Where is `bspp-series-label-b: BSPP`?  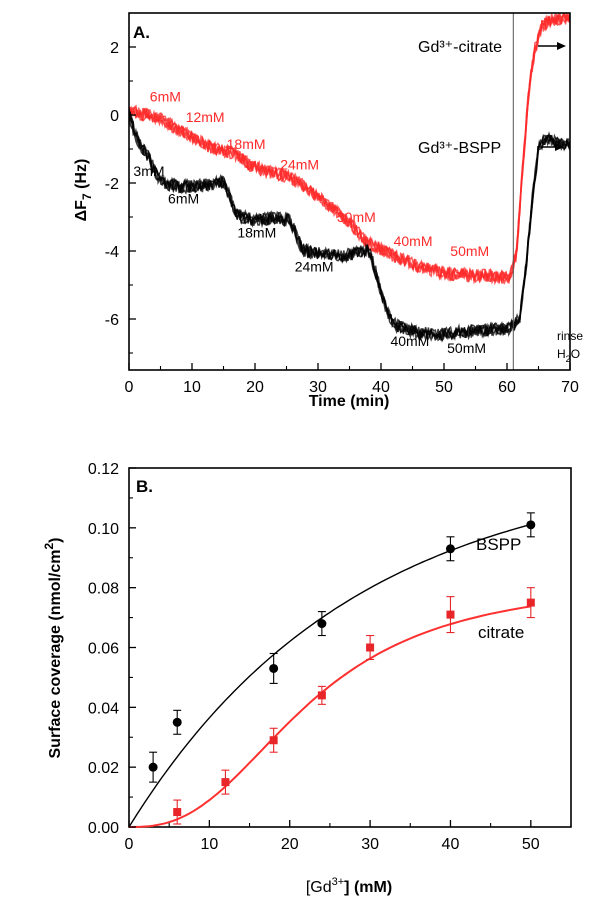
bspp-series-label-b: BSPP is located at coordinates (498, 544).